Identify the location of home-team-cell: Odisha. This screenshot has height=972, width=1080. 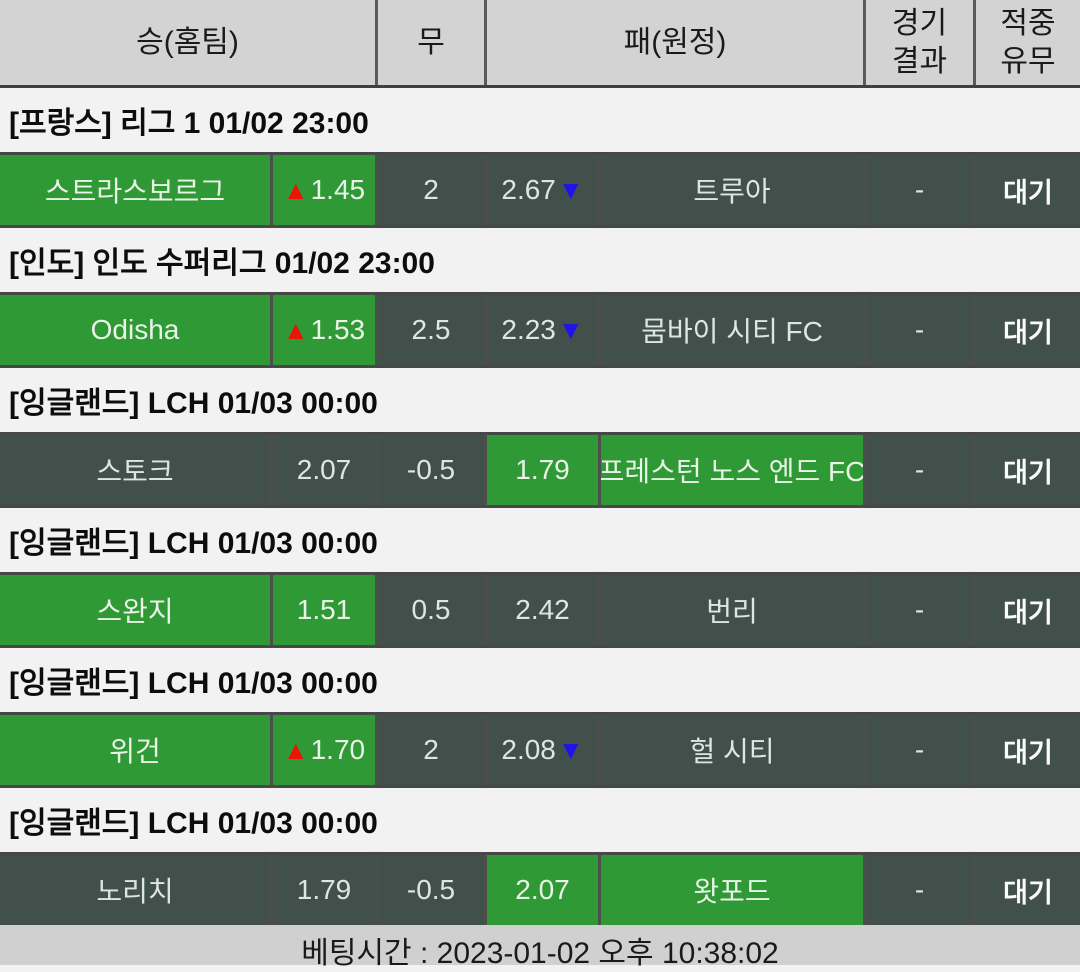
(135, 330).